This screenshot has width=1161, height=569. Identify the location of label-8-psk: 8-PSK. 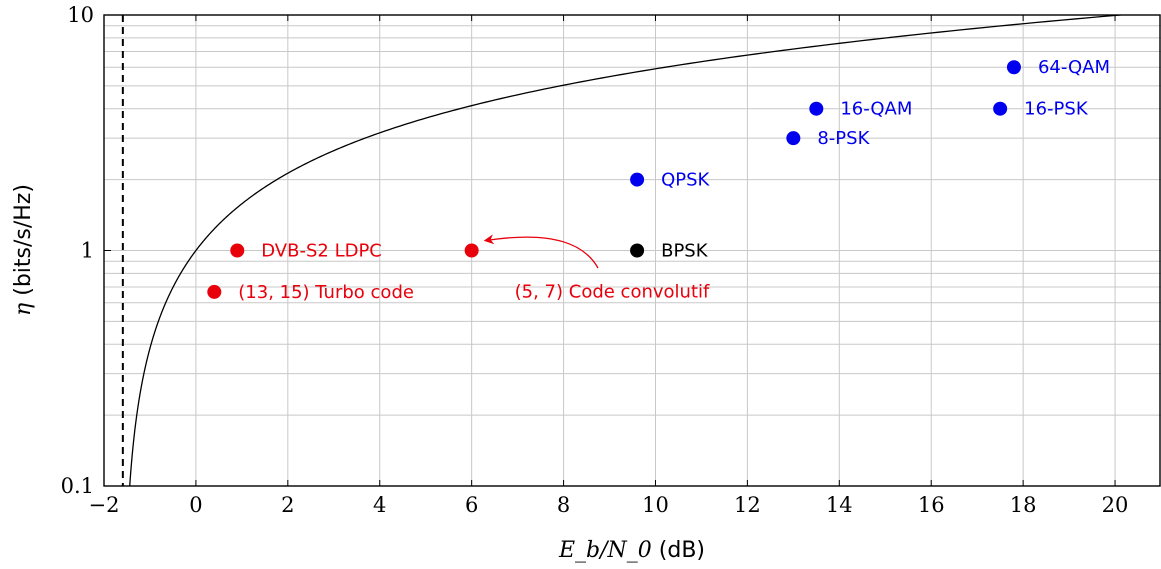
(843, 138).